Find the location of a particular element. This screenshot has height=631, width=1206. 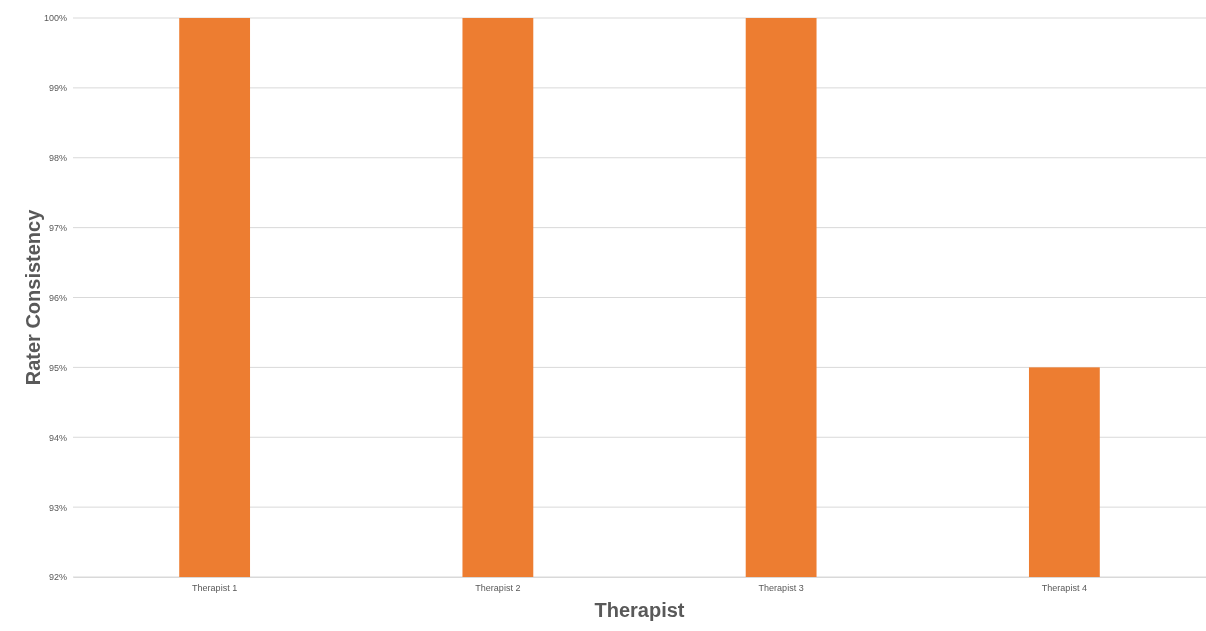

x-tick-label: Therapist 3 is located at coordinates (781, 588).